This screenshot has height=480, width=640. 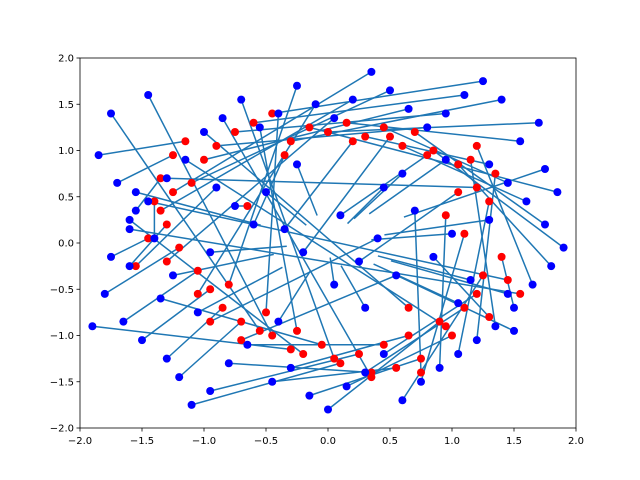 What do you see at coordinates (66, 105) in the screenshot?
I see `y-tick-label: 1.5` at bounding box center [66, 105].